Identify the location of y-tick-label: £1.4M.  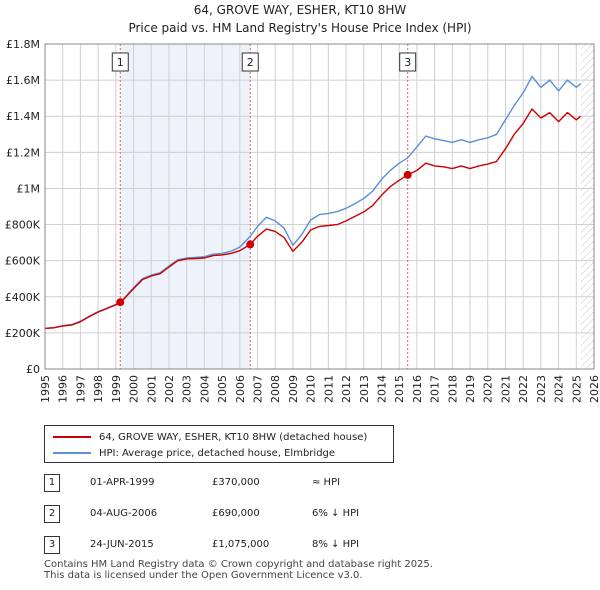
(23, 116).